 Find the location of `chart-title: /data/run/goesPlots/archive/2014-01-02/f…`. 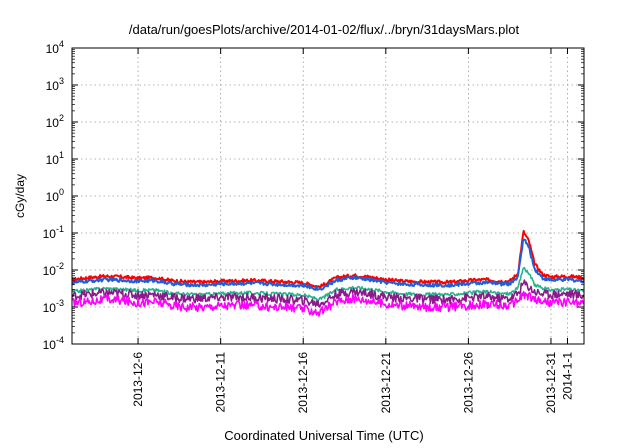

chart-title: /data/run/goesPlots/archive/2014-01-02/f… is located at coordinates (324, 29).